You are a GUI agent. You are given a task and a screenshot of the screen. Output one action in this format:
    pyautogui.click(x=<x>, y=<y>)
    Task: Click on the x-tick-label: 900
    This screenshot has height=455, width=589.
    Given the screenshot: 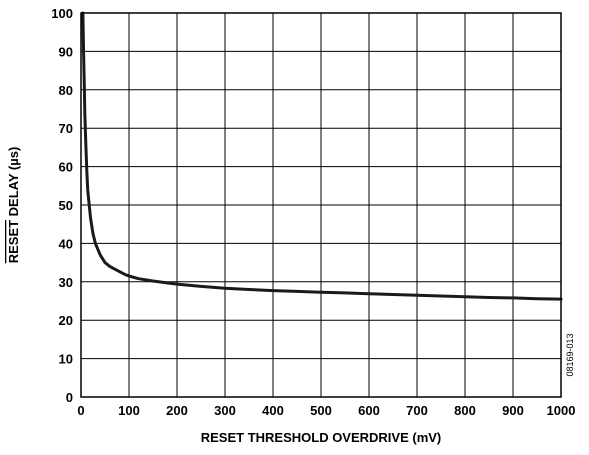 What is the action you would take?
    pyautogui.click(x=513, y=410)
    